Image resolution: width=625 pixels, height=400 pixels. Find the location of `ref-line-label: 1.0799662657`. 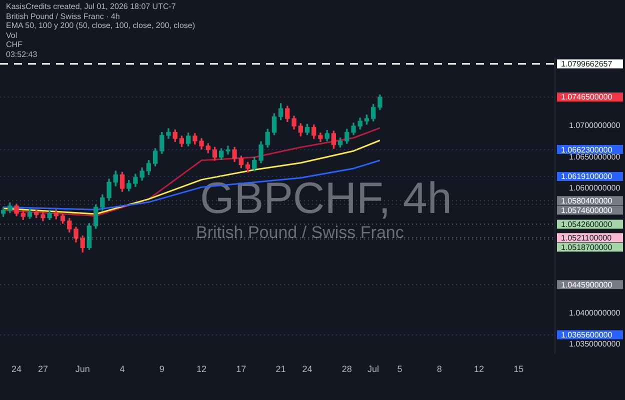

ref-line-label: 1.0799662657 is located at coordinates (587, 64).